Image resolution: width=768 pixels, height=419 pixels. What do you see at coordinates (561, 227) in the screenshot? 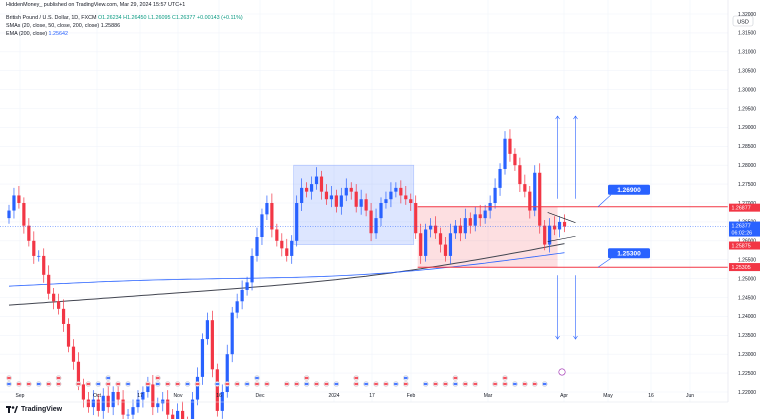
I see `pennant-lines` at bounding box center [561, 227].